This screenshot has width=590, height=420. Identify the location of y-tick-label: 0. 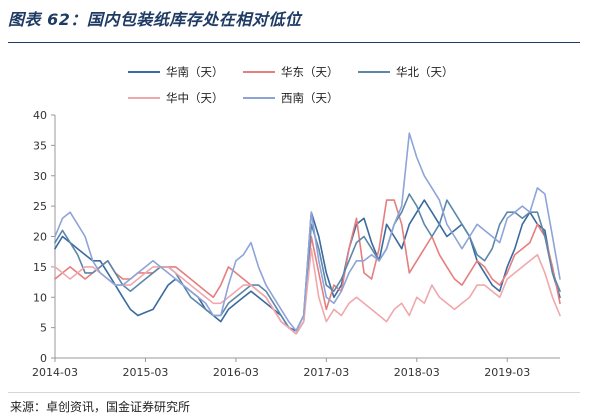
(43, 358).